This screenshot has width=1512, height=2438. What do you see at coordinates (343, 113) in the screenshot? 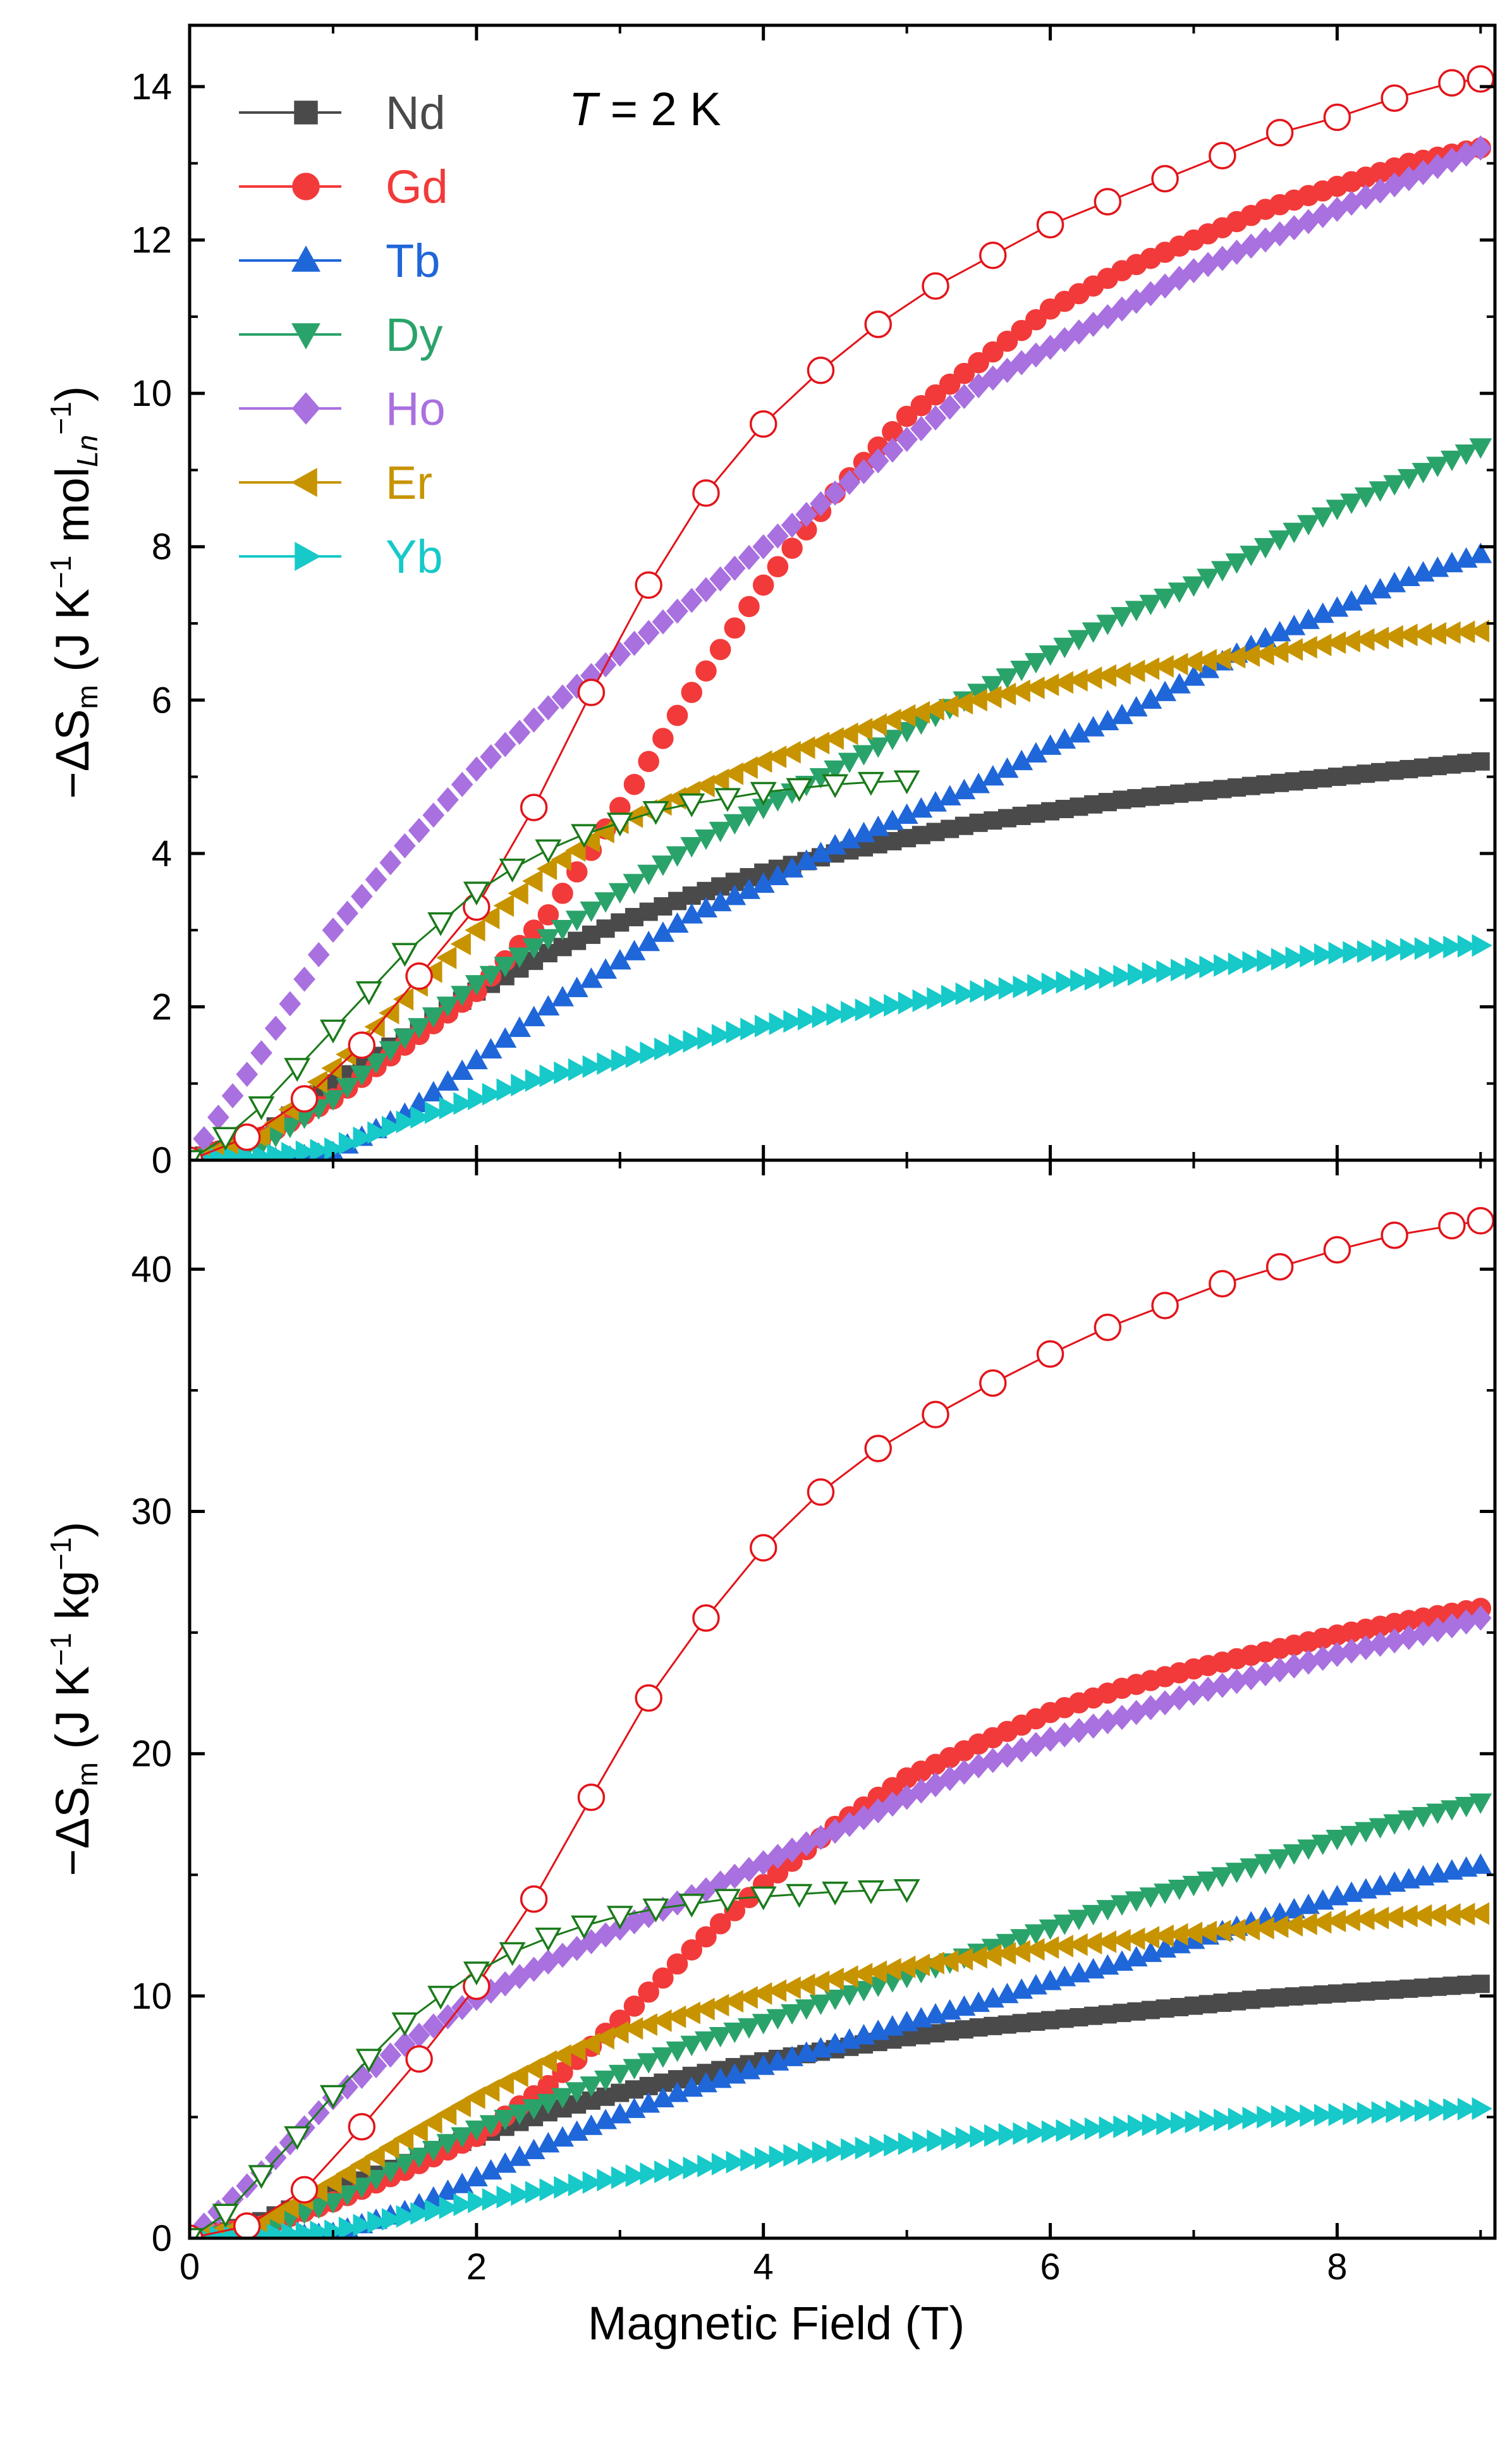
I see `legend-item-nd: Nd` at bounding box center [343, 113].